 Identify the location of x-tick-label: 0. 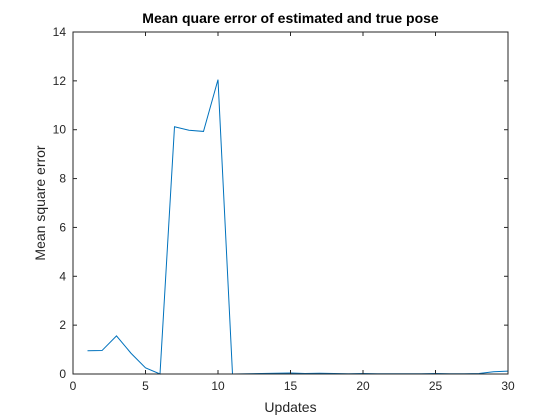
(73, 386).